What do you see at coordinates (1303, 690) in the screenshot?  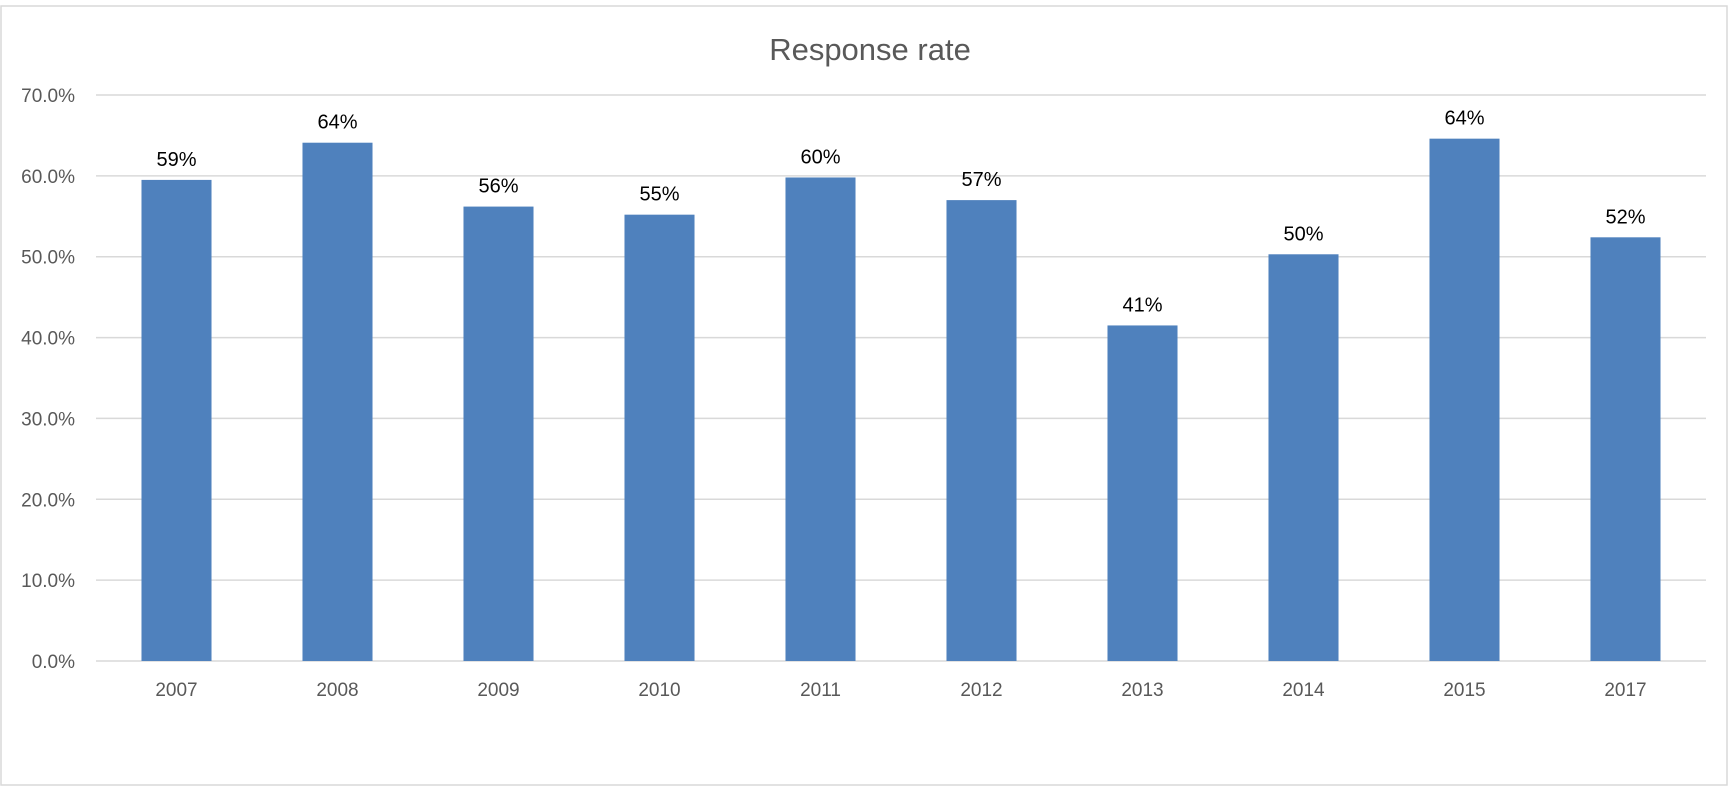 I see `x-tick-label: 2014` at bounding box center [1303, 690].